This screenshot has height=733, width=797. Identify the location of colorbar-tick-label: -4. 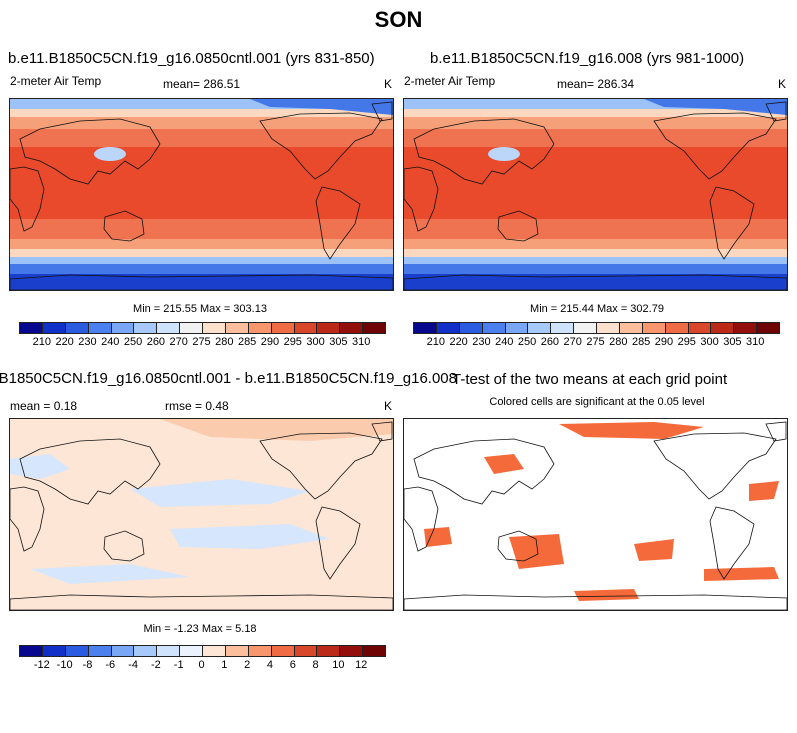
(133, 665).